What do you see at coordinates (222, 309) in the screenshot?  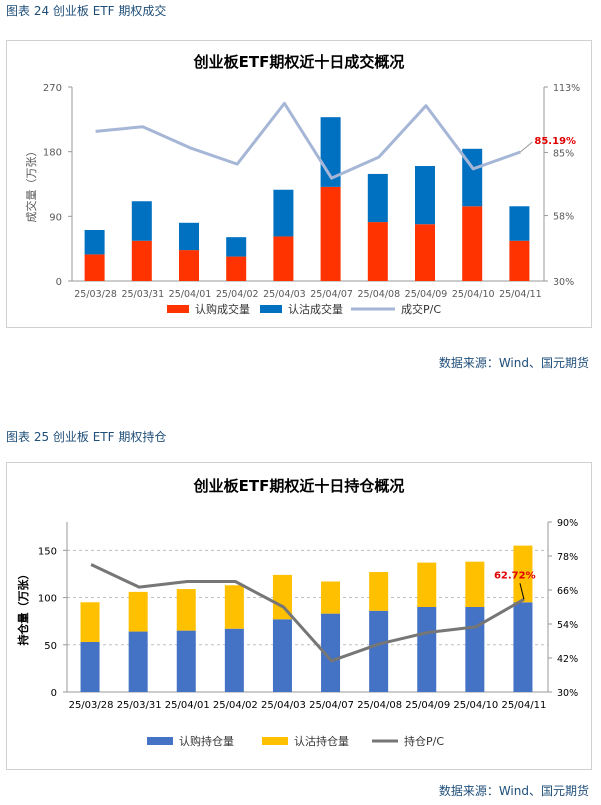 I see `legend-call-label: 认购成交量` at bounding box center [222, 309].